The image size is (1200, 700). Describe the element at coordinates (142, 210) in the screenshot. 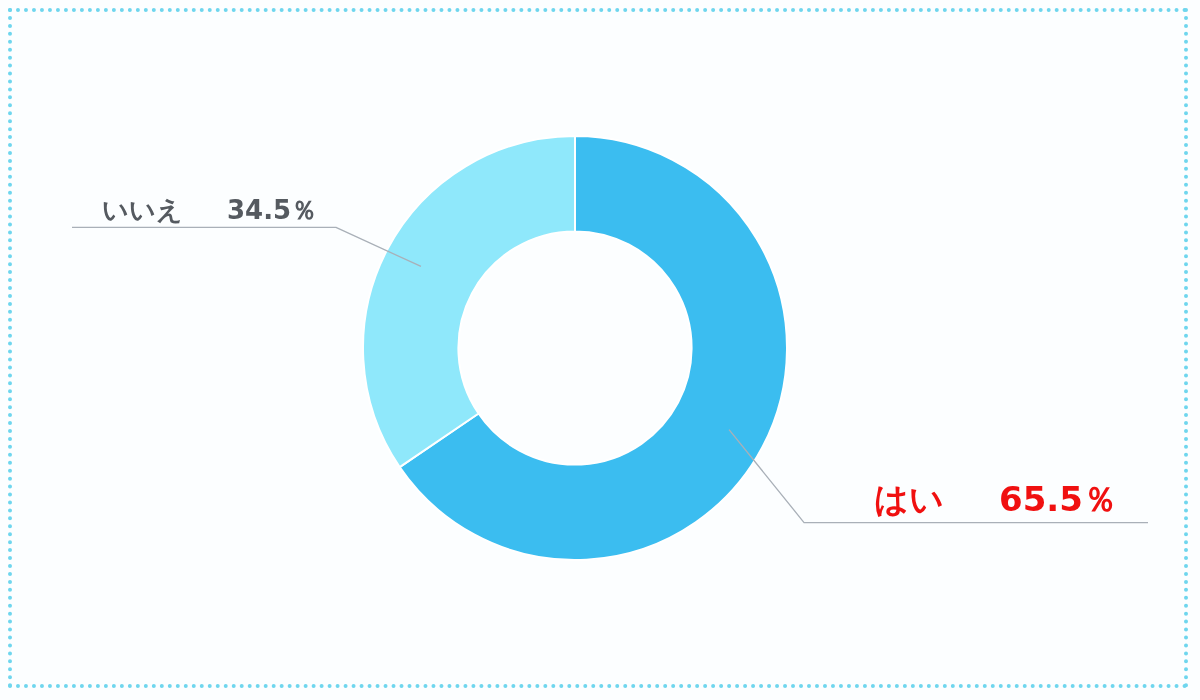

I see `slice-label: いいえ` at that location.